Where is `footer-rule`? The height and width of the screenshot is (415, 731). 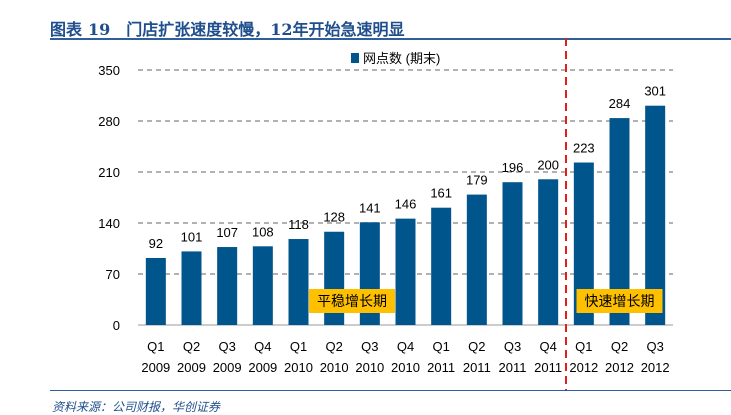 footer-rule is located at coordinates (390, 390).